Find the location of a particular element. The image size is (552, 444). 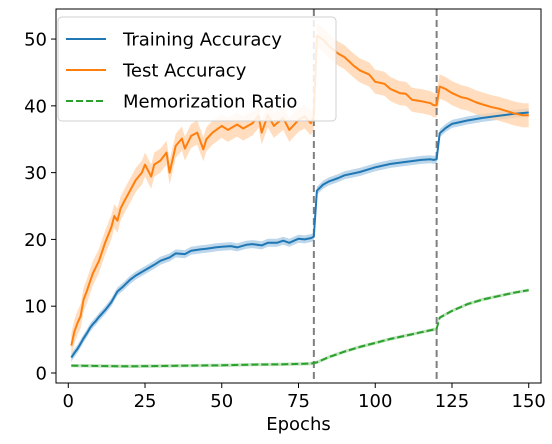

test-legend-label: Test Accuracy is located at coordinates (184, 71).